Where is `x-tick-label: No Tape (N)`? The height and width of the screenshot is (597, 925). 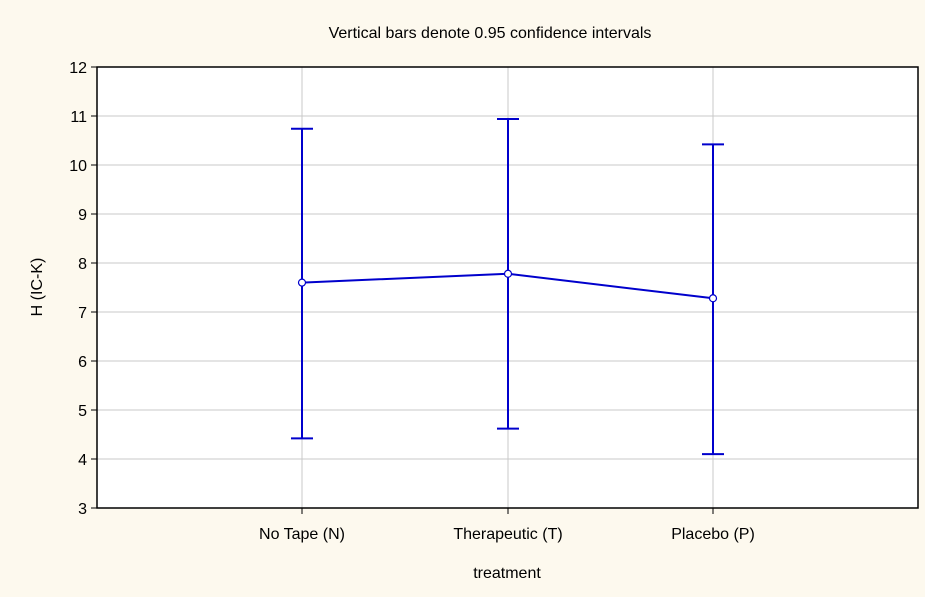 x-tick-label: No Tape (N) is located at coordinates (302, 534).